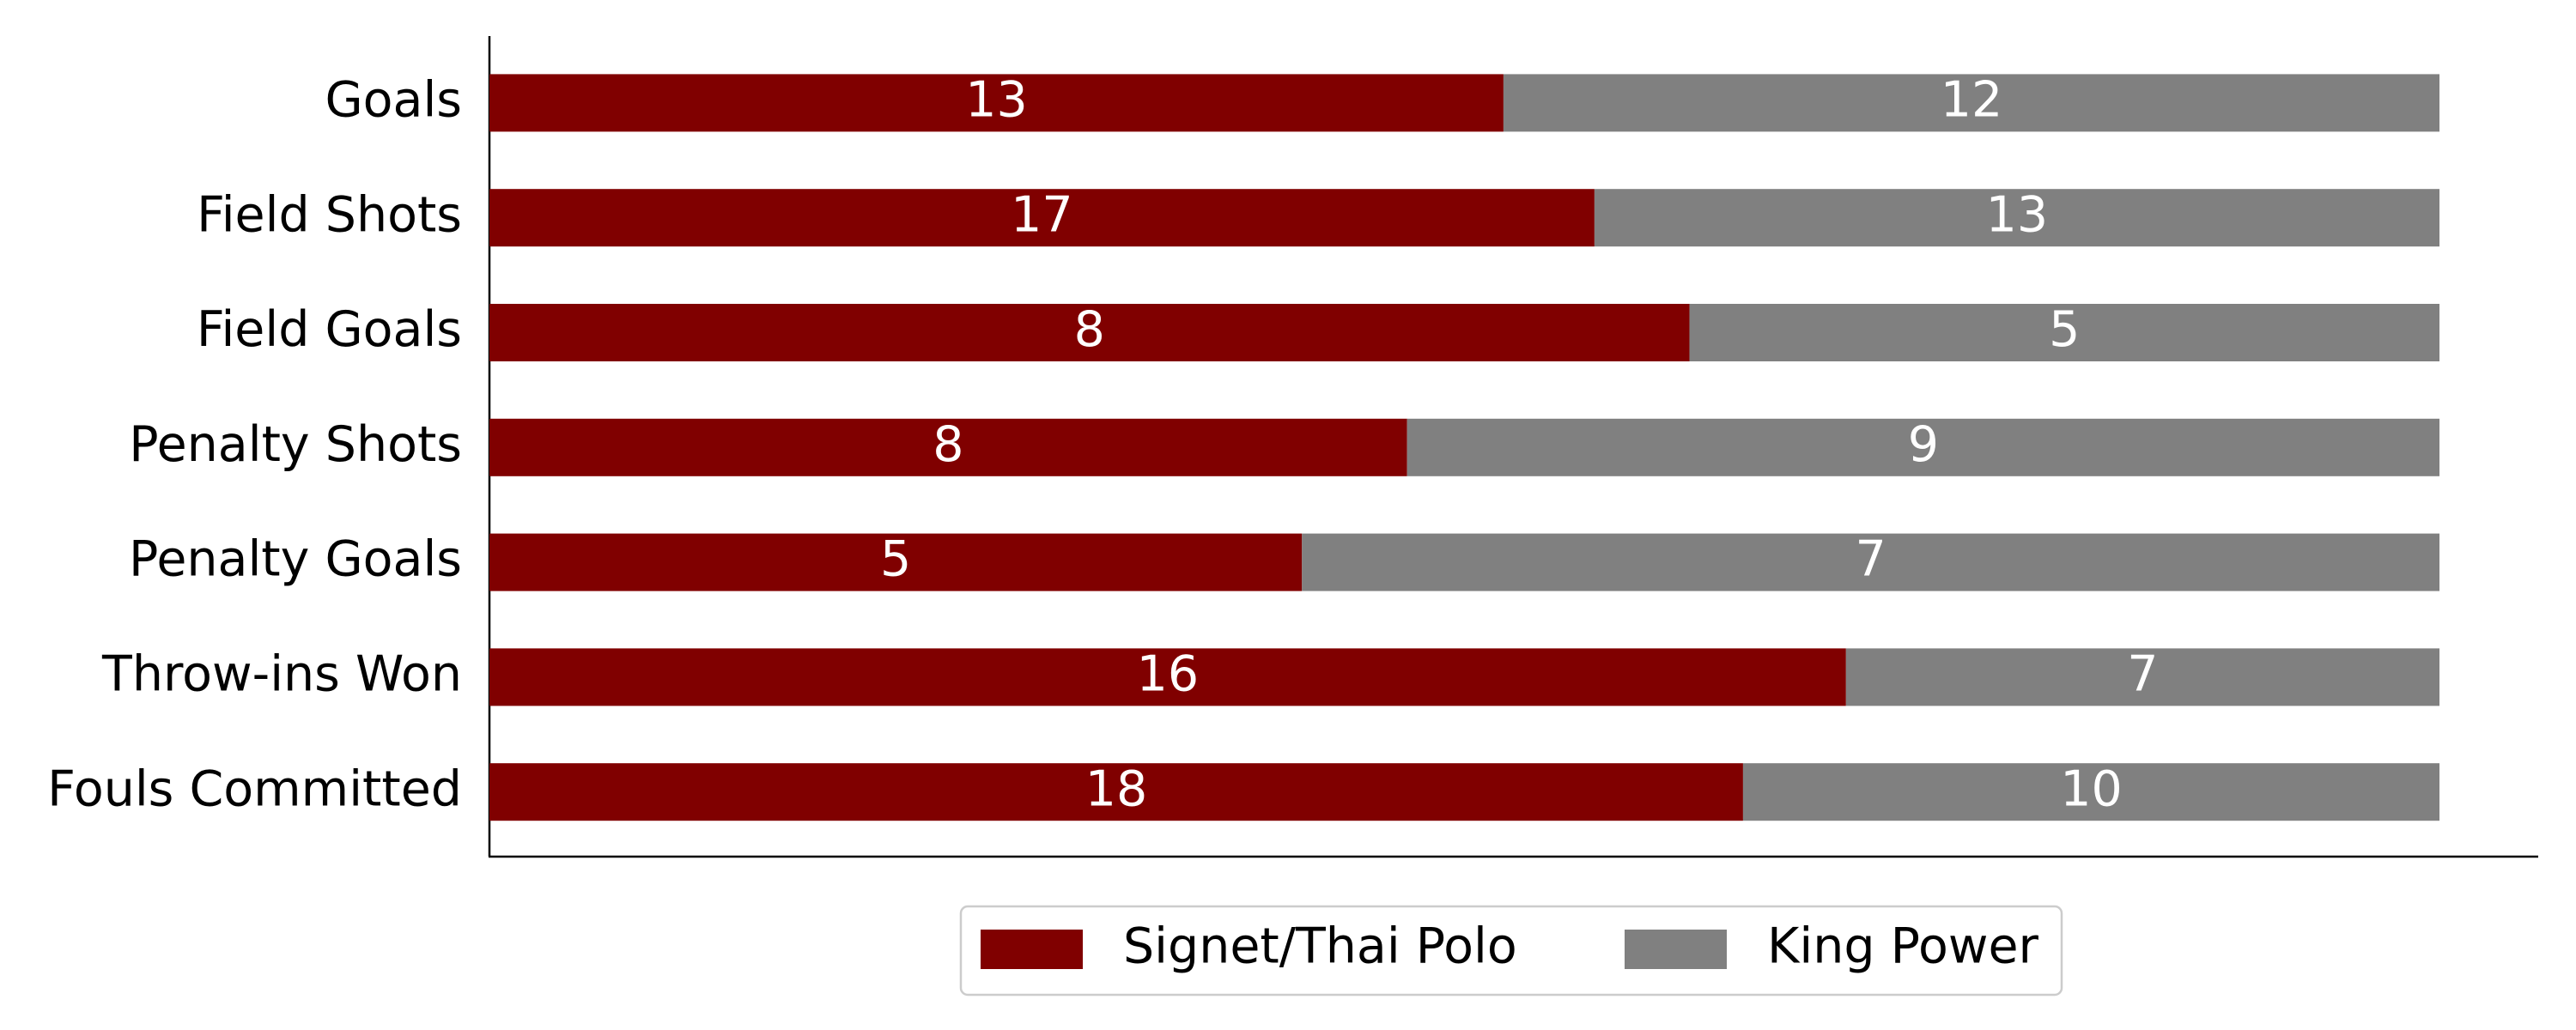 This screenshot has width=2576, height=1030. Describe the element at coordinates (393, 100) in the screenshot. I see `y-tick-label: Goals` at that location.